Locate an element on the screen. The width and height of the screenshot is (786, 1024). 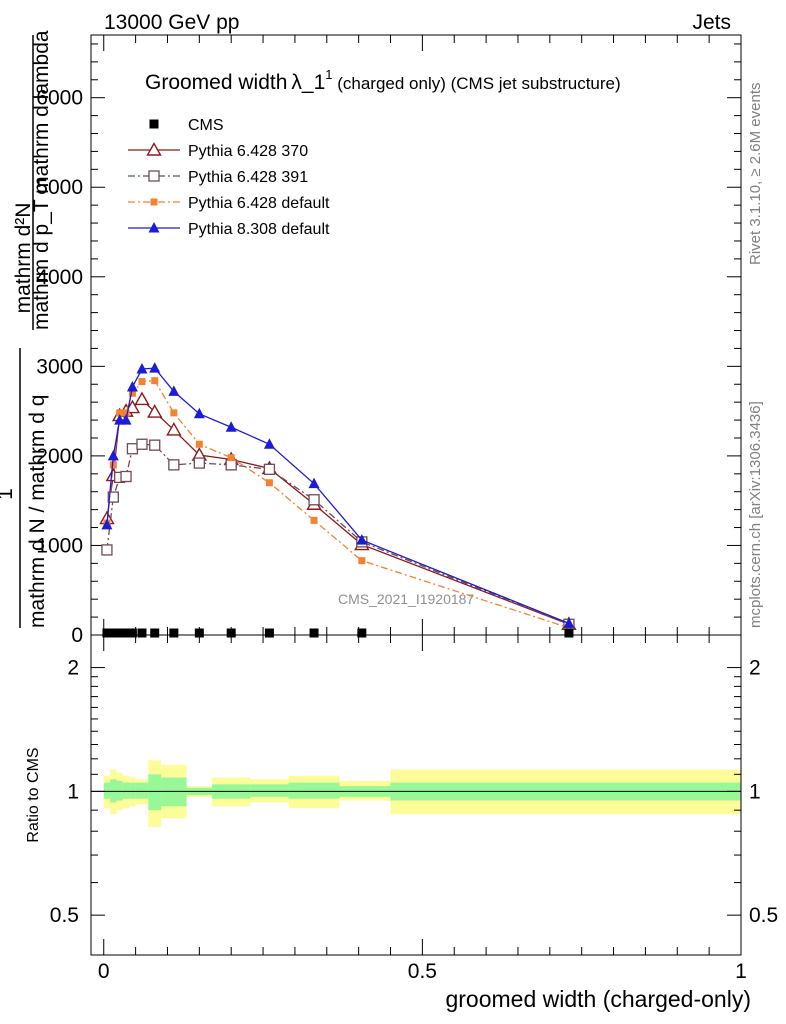
legend-item: Pythia 6.428 default is located at coordinates (229, 203).